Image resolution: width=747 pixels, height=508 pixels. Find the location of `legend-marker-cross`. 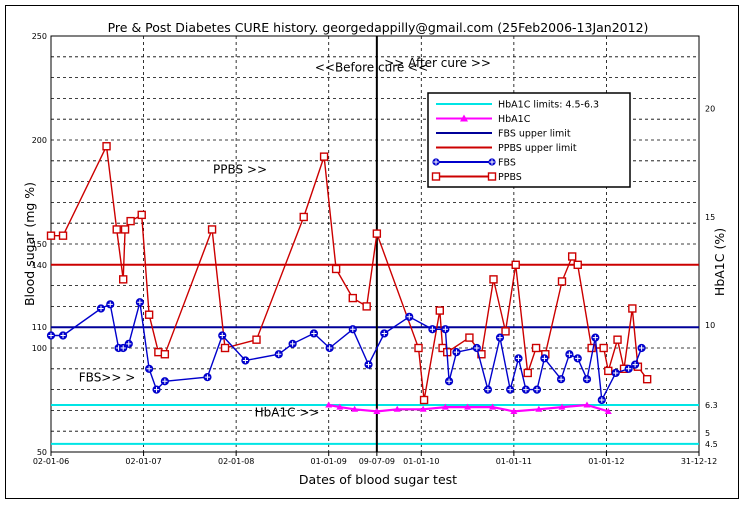

legend-marker-cross is located at coordinates (492, 162).